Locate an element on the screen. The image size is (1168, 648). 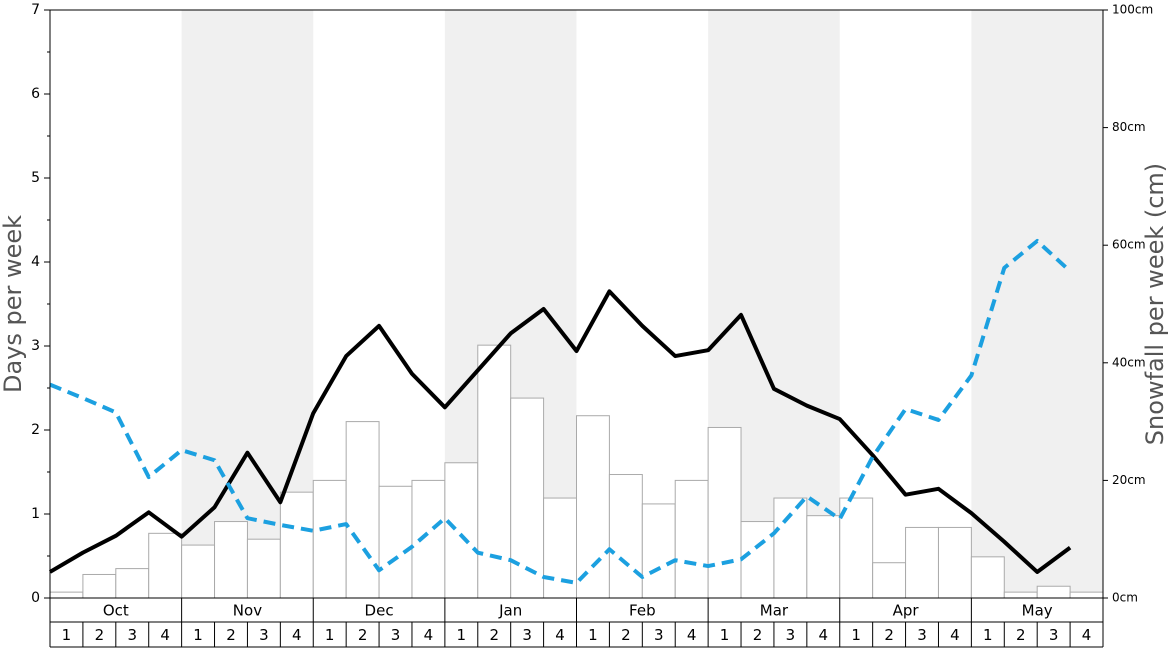
y-tick-label: 2 is located at coordinates (35, 430).